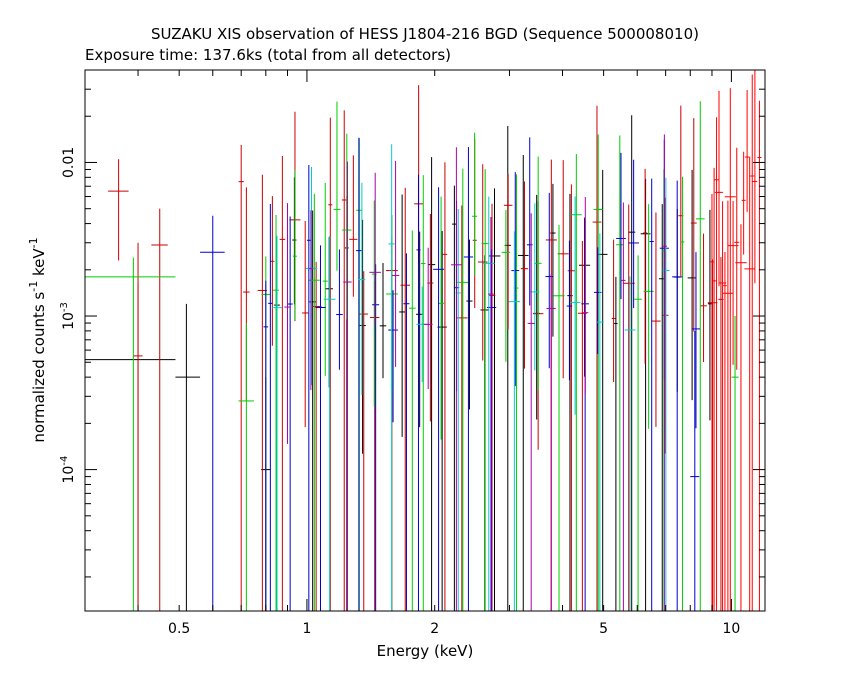  I want to click on y-axis-label: normalized counts s-1 keV-1, so click(37, 339).